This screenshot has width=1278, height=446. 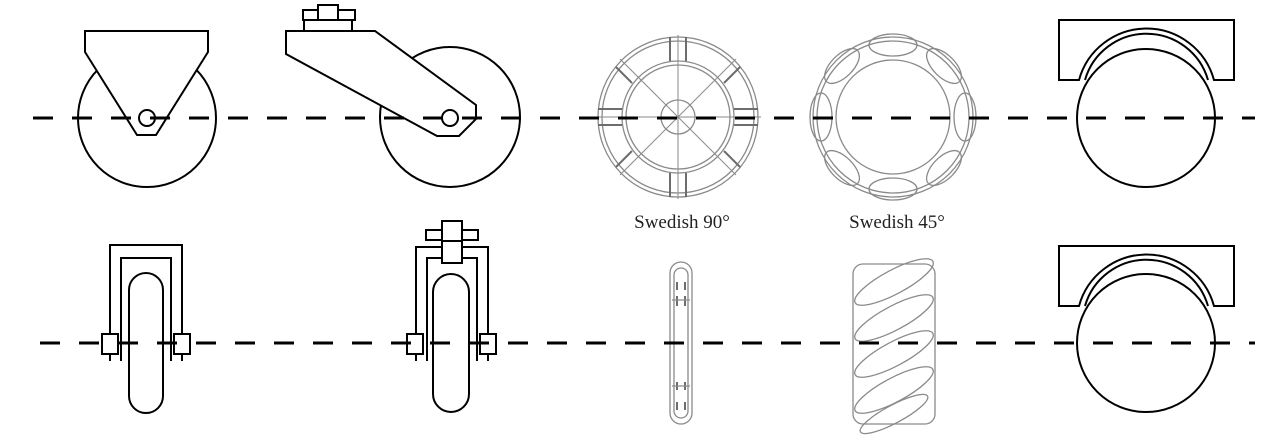 What do you see at coordinates (897, 222) in the screenshot?
I see `swedish-45-label: Swedish 45°` at bounding box center [897, 222].